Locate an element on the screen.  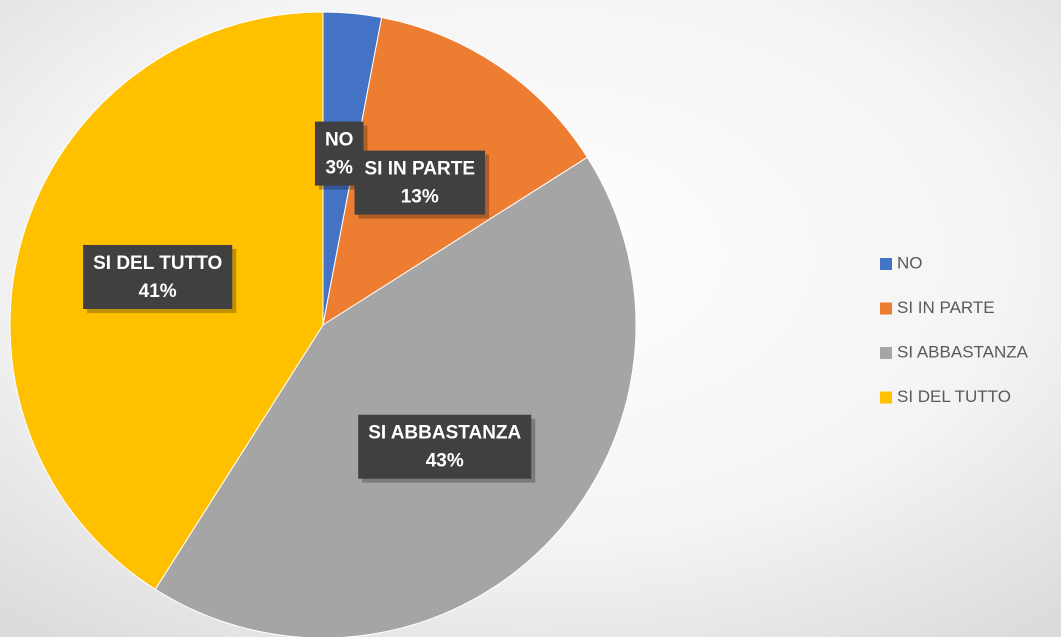
legend-label: NO is located at coordinates (910, 262).